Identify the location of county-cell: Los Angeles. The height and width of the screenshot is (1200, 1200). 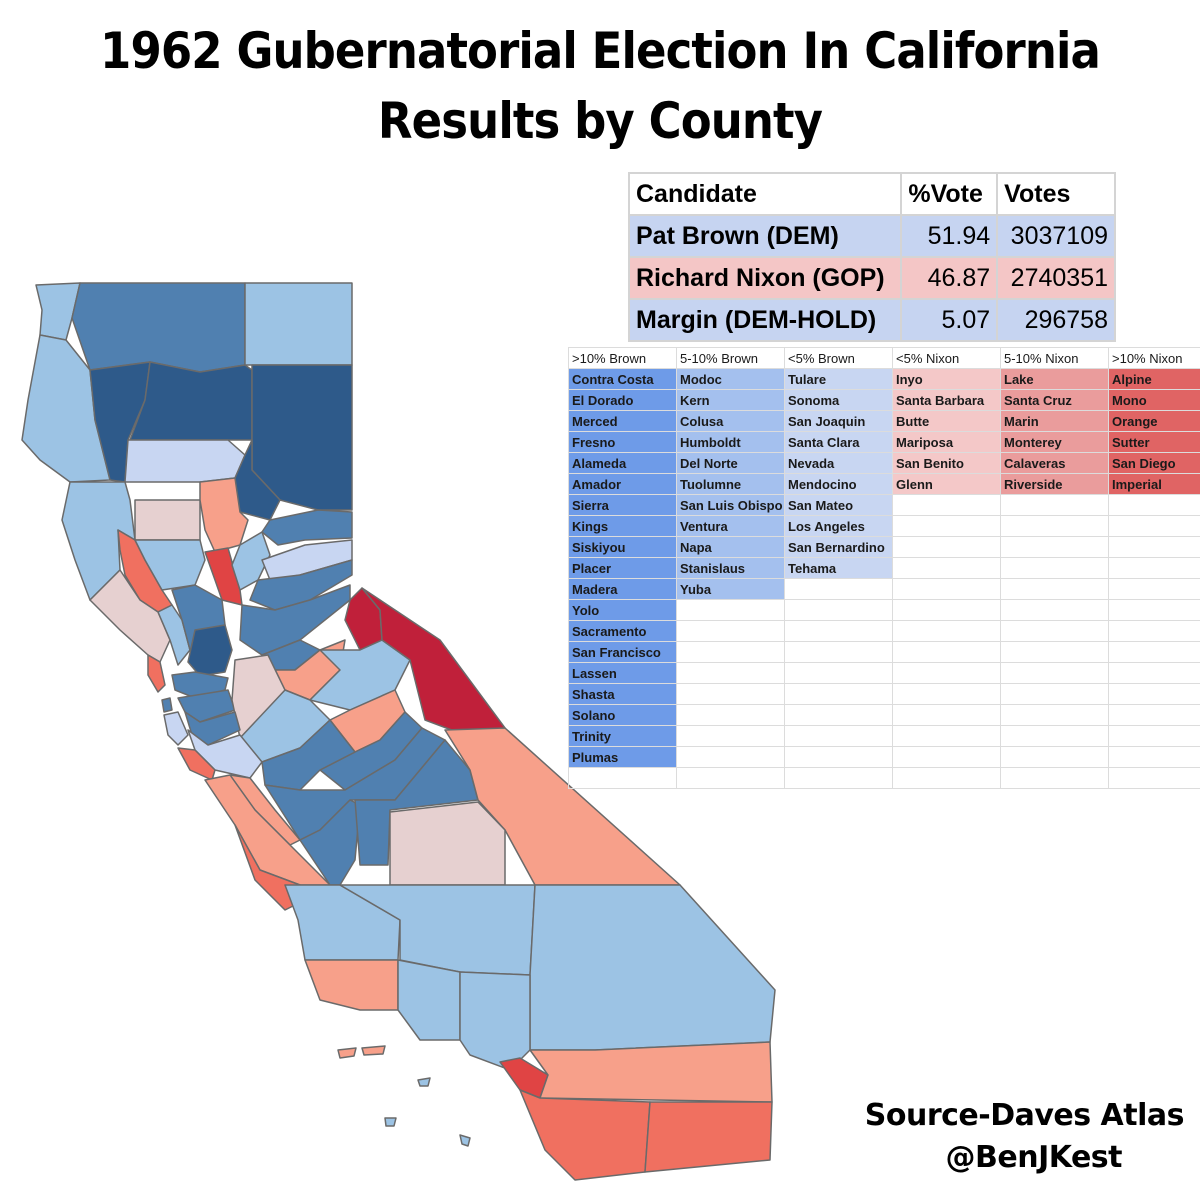
(838, 526).